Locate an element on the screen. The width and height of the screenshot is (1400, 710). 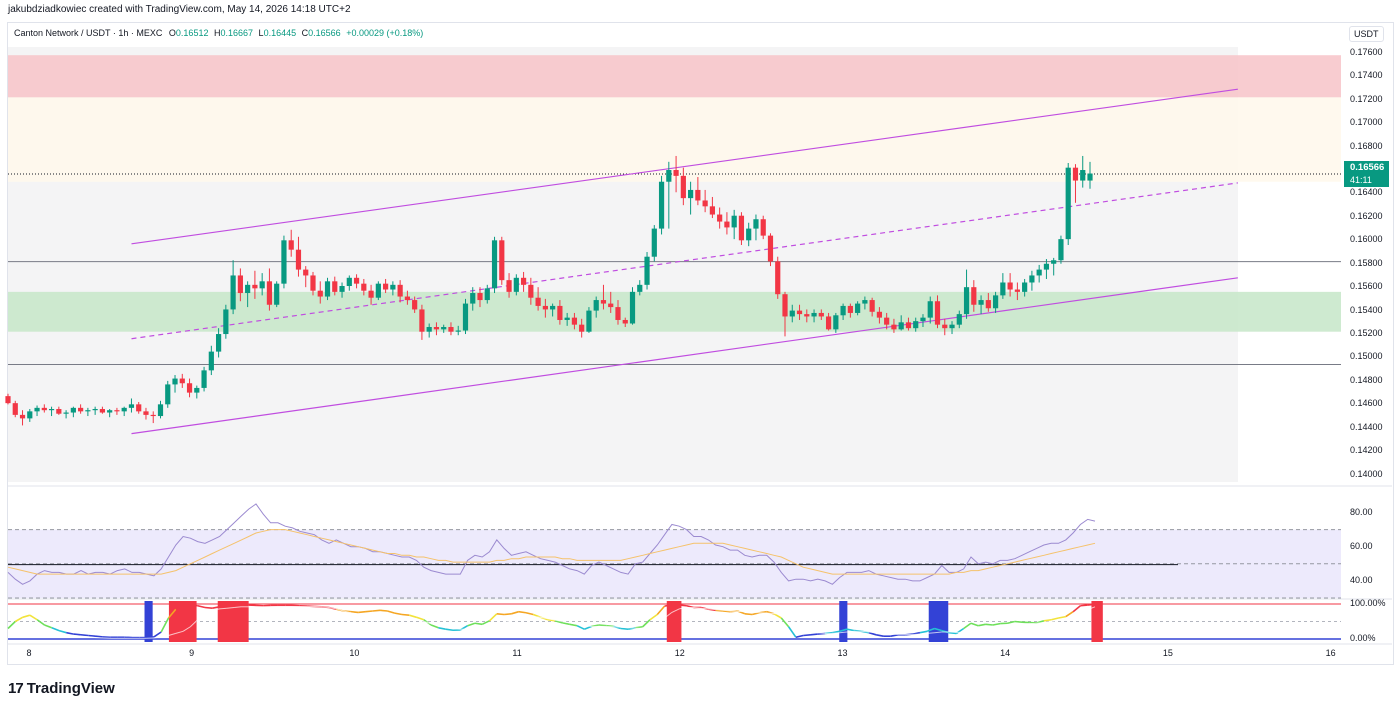
time-tick-label: 8 is located at coordinates (29, 653).